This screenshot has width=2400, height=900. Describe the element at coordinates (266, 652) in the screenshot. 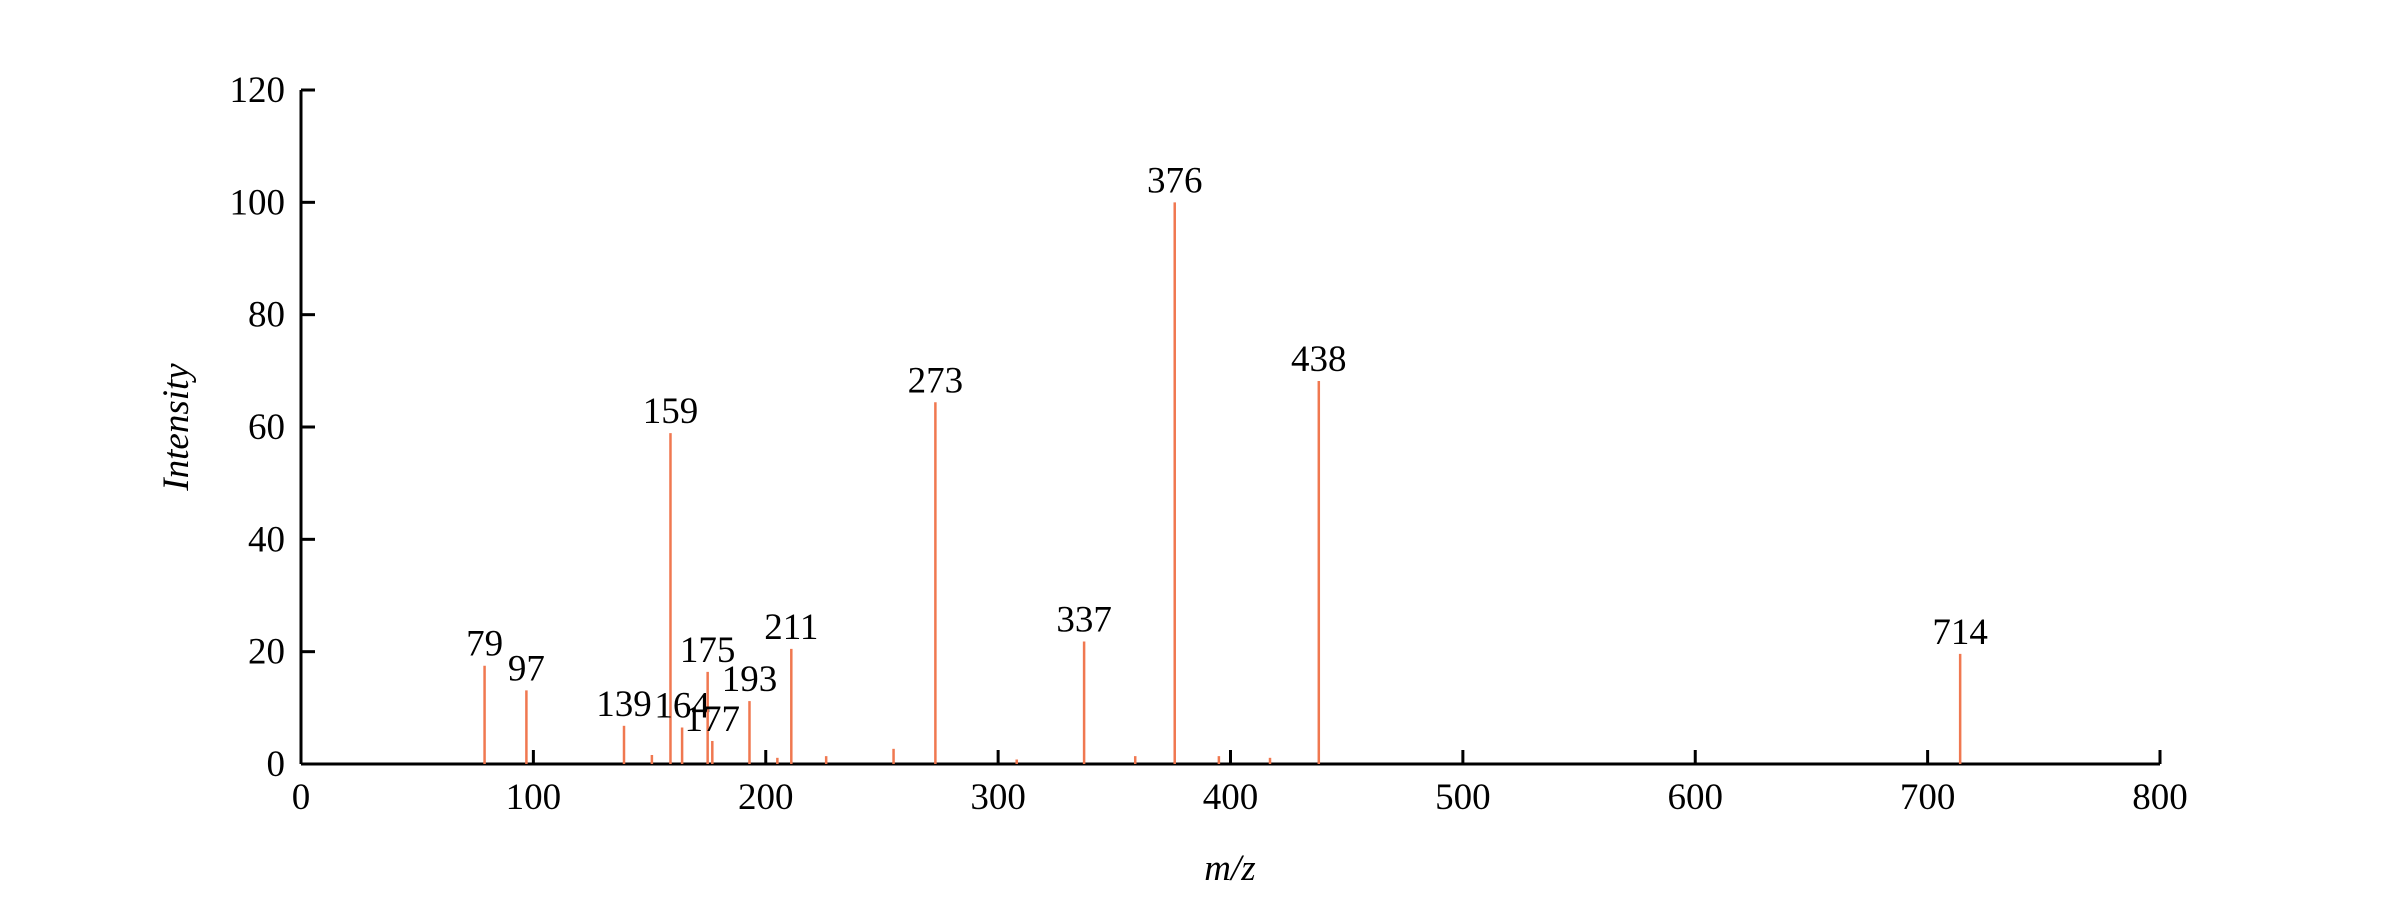

I see `y-tick-label: 20` at that location.